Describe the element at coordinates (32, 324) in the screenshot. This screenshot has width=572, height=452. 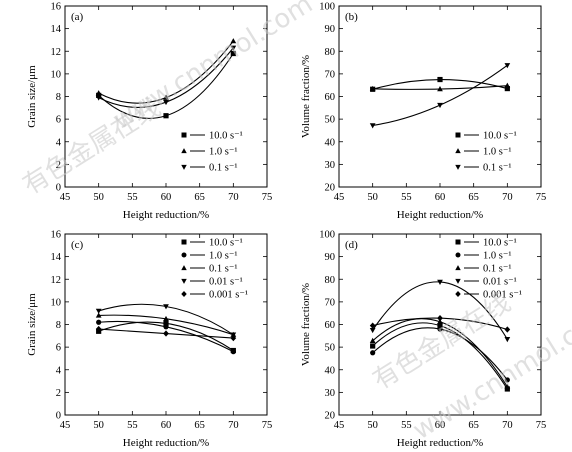
I see `y-axis-title: Grain size/μm` at that location.